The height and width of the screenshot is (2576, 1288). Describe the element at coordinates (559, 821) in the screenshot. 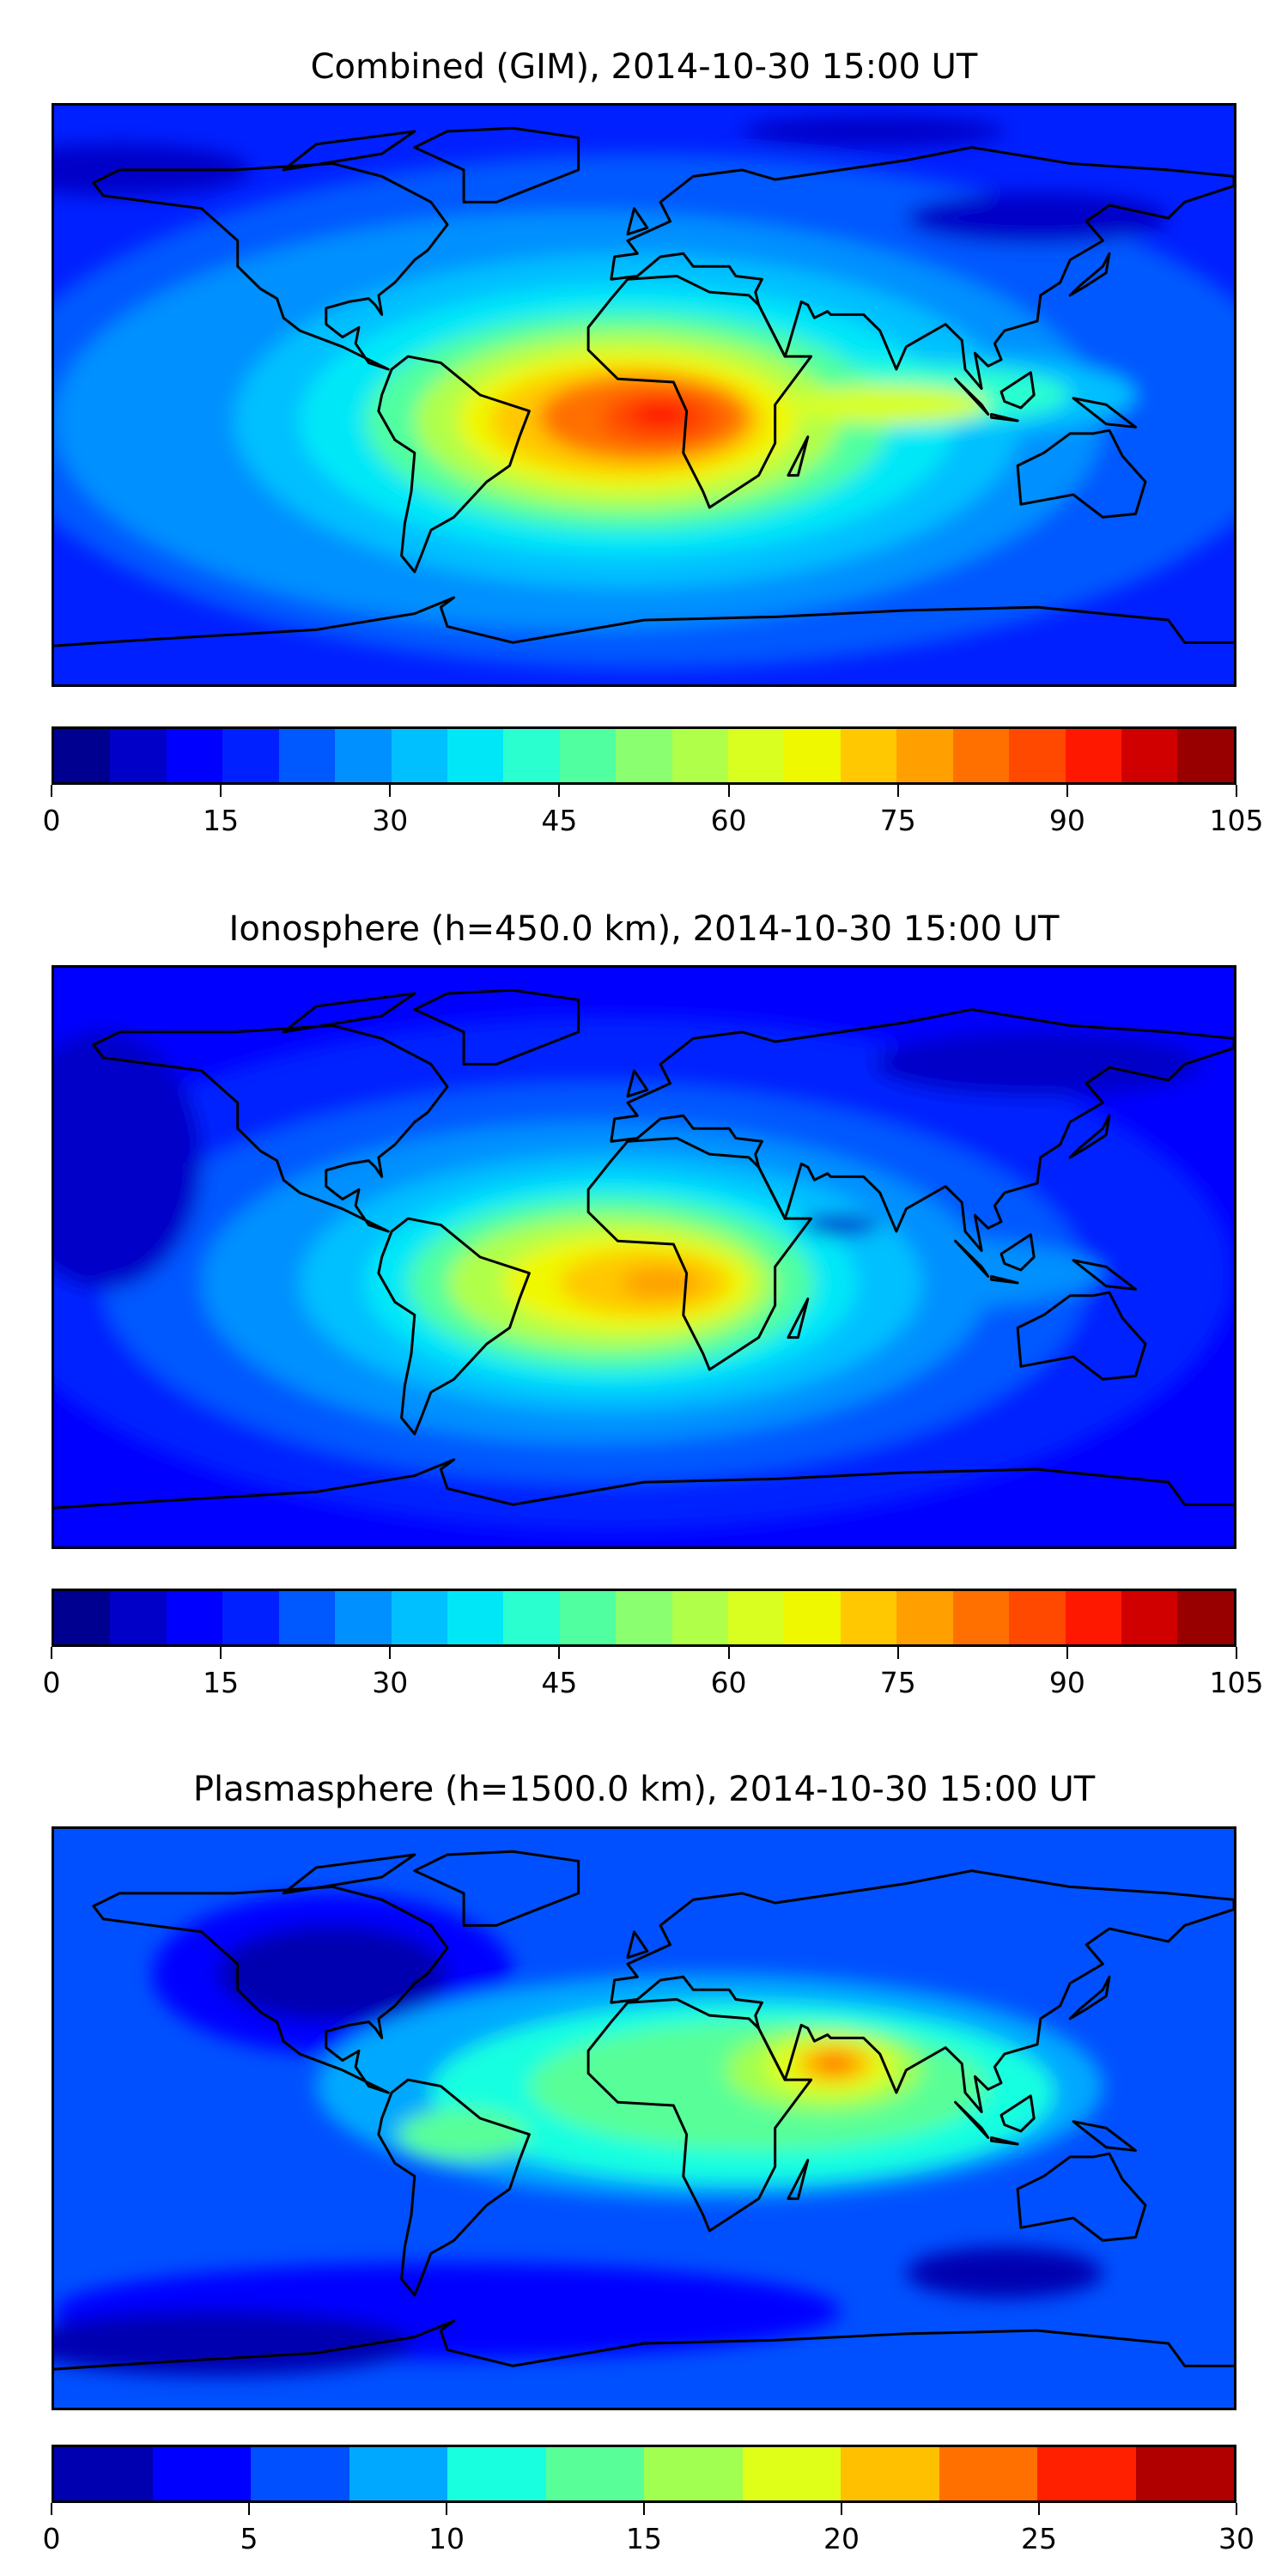

I see `colorbar-tick-label: 45` at that location.